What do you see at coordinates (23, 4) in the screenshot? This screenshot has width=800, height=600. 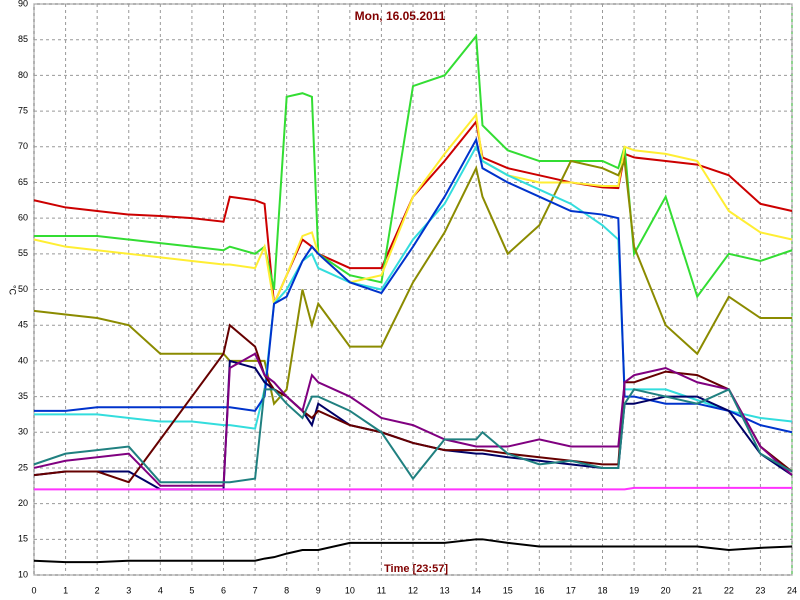 I see `y-tick-label: 90` at bounding box center [23, 4].